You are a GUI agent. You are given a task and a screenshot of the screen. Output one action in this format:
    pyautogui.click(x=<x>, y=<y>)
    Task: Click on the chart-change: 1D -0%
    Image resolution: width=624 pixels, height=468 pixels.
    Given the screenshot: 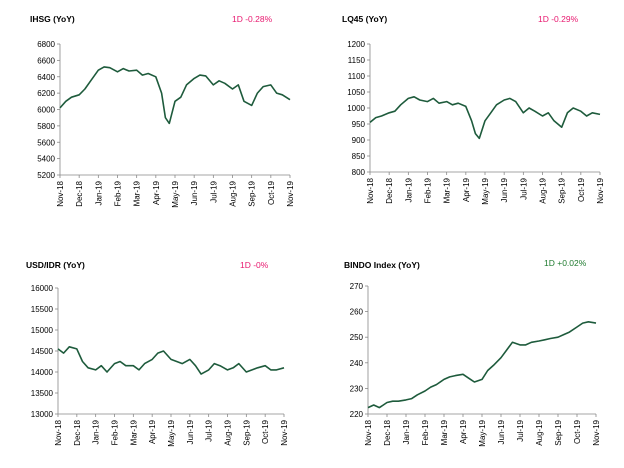 What is the action you would take?
    pyautogui.click(x=254, y=265)
    